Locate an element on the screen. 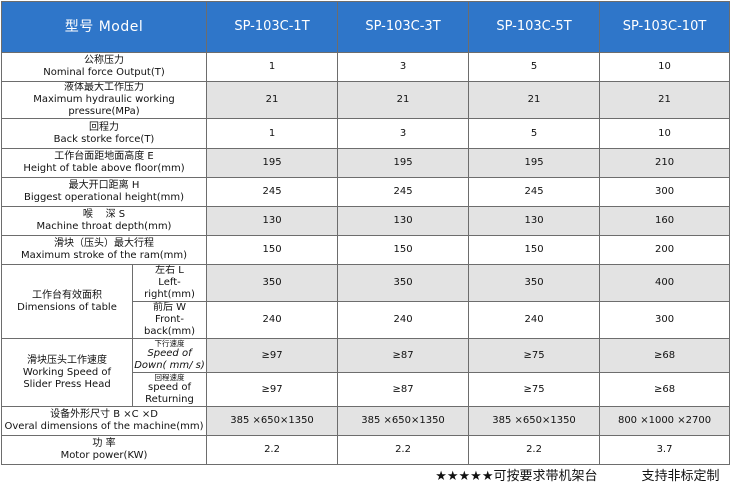 The width and height of the screenshot is (731, 490). row-label: 公称压力 Nominal force Output(T) is located at coordinates (104, 67).